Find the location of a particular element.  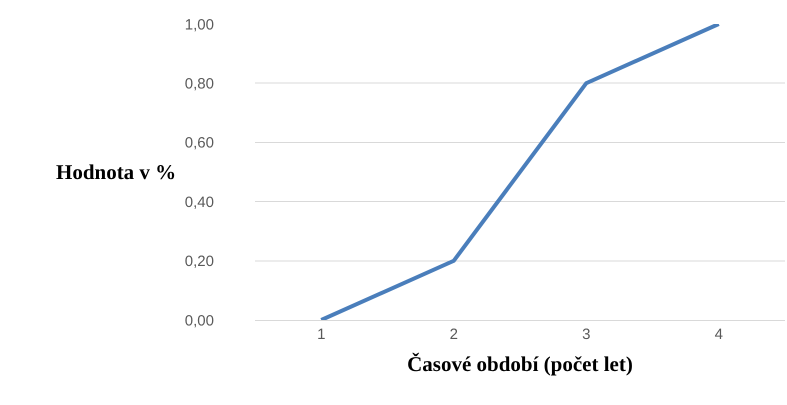

y-tick-label: 1,00 is located at coordinates (199, 25).